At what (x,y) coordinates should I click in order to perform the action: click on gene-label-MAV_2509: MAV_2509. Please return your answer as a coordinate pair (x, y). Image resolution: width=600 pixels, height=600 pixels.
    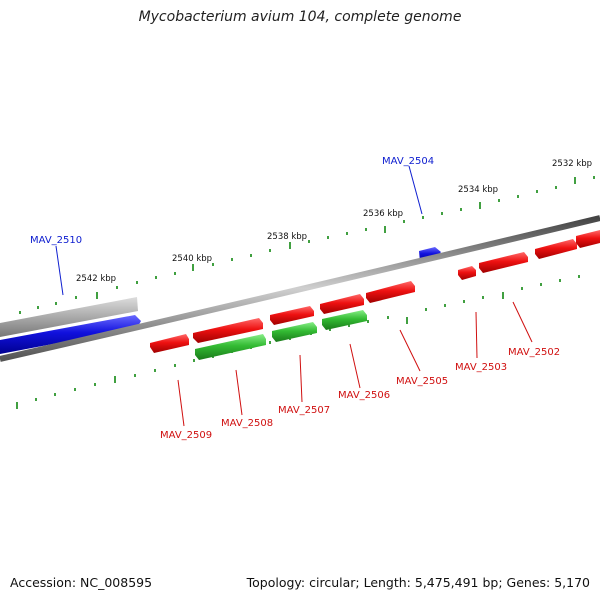
    Looking at the image, I should click on (186, 435).